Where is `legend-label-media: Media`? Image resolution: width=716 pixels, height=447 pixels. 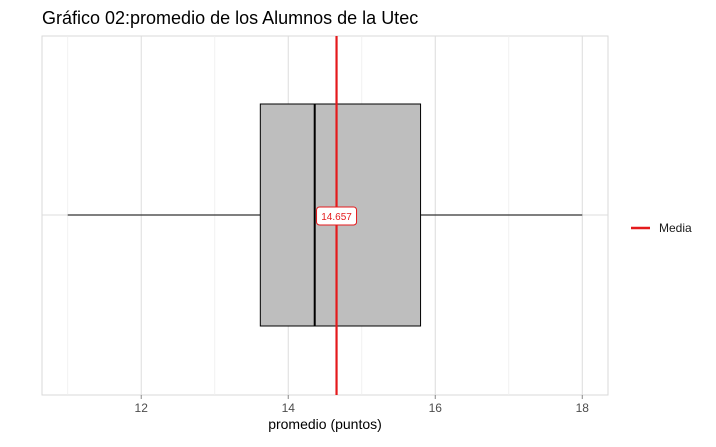
legend-label-media: Media is located at coordinates (675, 228).